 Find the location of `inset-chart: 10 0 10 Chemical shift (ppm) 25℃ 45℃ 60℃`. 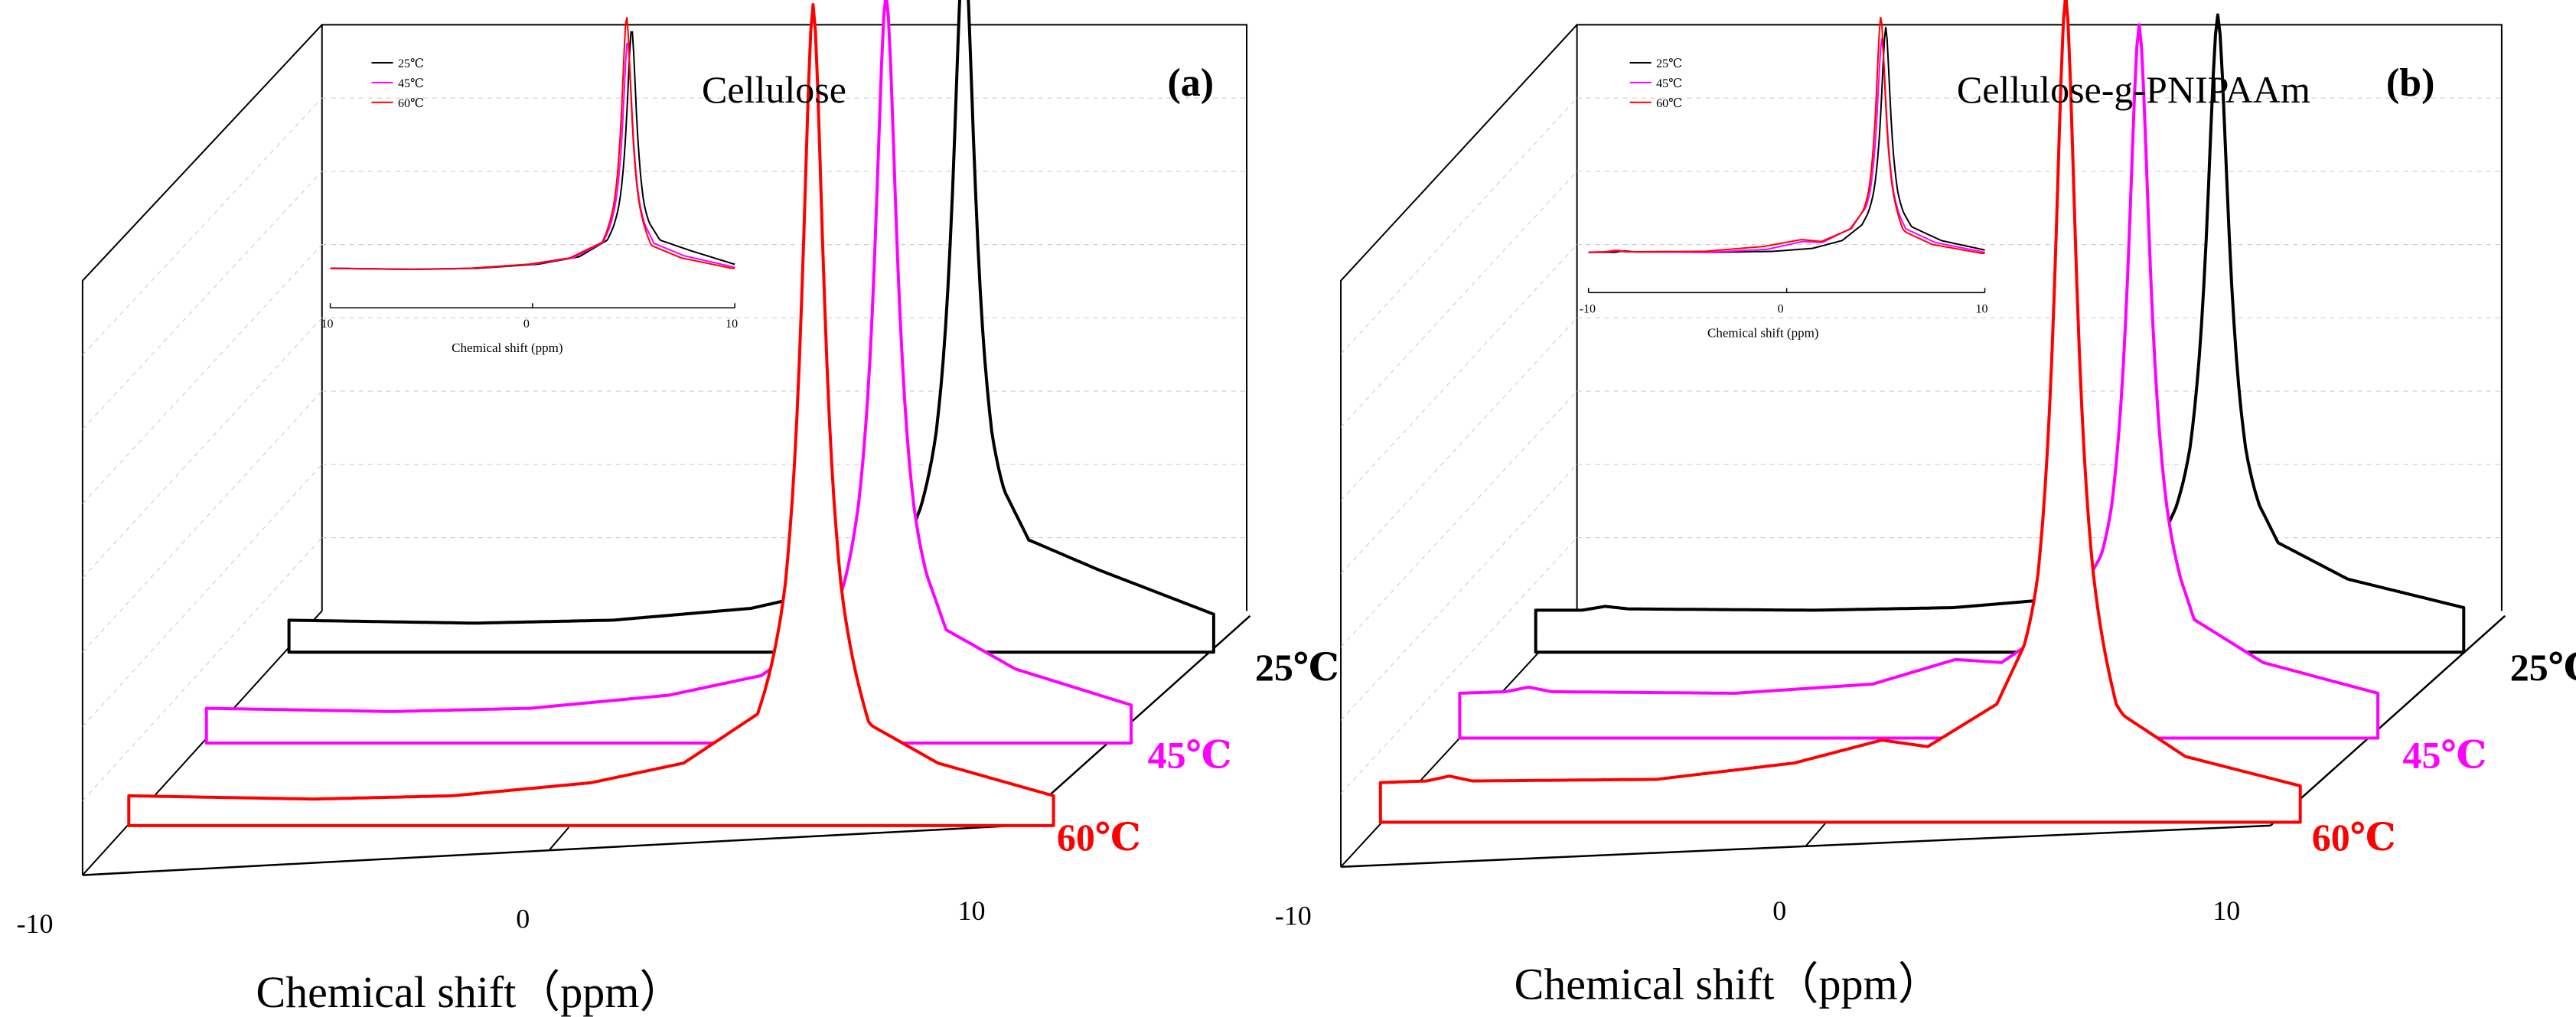

inset-chart: 10 0 10 Chemical shift (ppm) 25℃ 45℃ 60℃ is located at coordinates (529, 186).